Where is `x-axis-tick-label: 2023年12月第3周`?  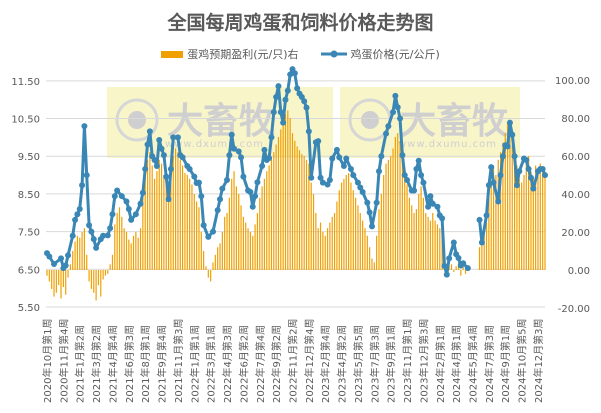 x-axis-tick-label: 2023年12月第3周 is located at coordinates (423, 360).